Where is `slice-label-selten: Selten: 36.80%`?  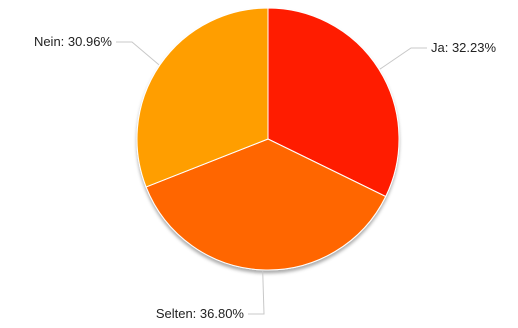 slice-label-selten: Selten: 36.80% is located at coordinates (200, 313).